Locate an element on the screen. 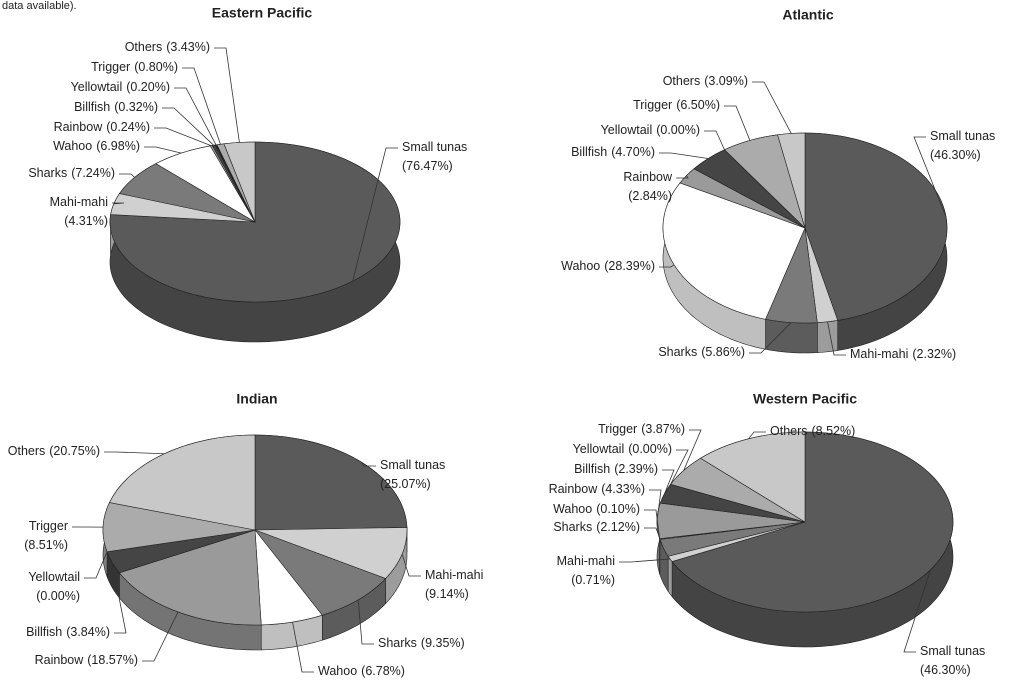 This screenshot has height=682, width=1022. value-label: (8.51%) is located at coordinates (46, 545).